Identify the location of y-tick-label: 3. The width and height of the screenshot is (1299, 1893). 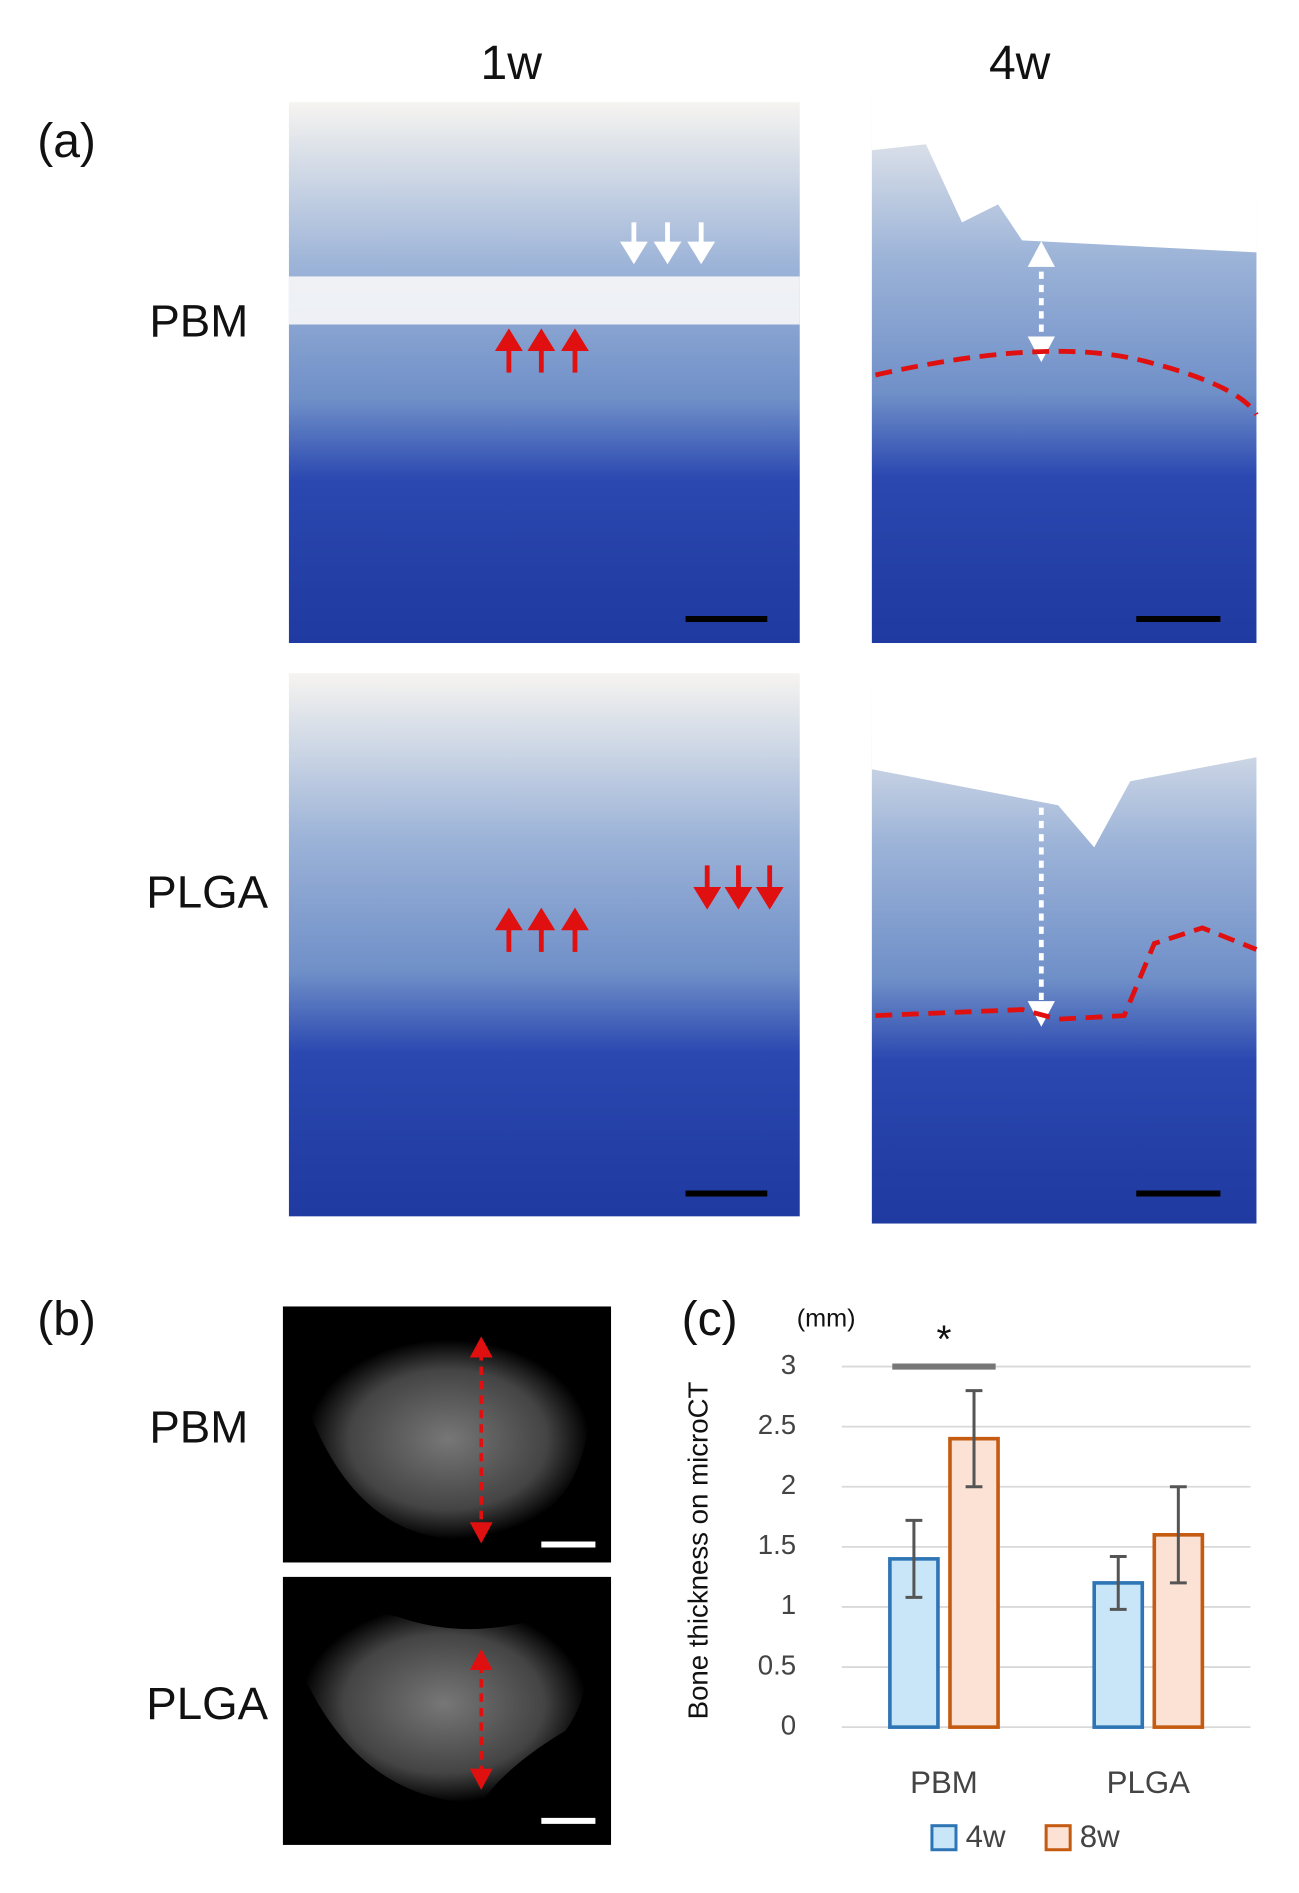
(788, 1364).